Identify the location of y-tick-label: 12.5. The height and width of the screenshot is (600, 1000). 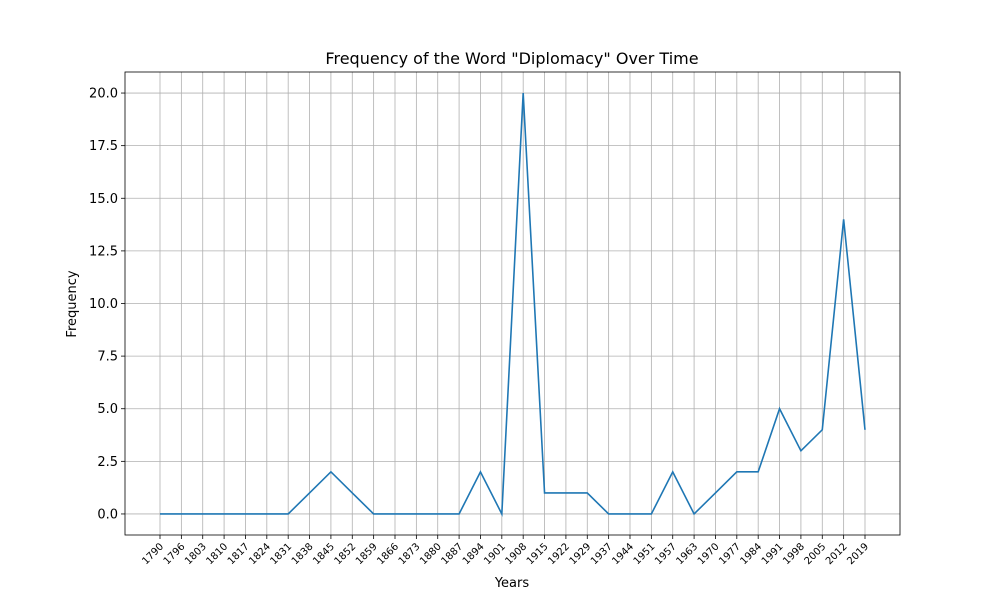
(103, 251).